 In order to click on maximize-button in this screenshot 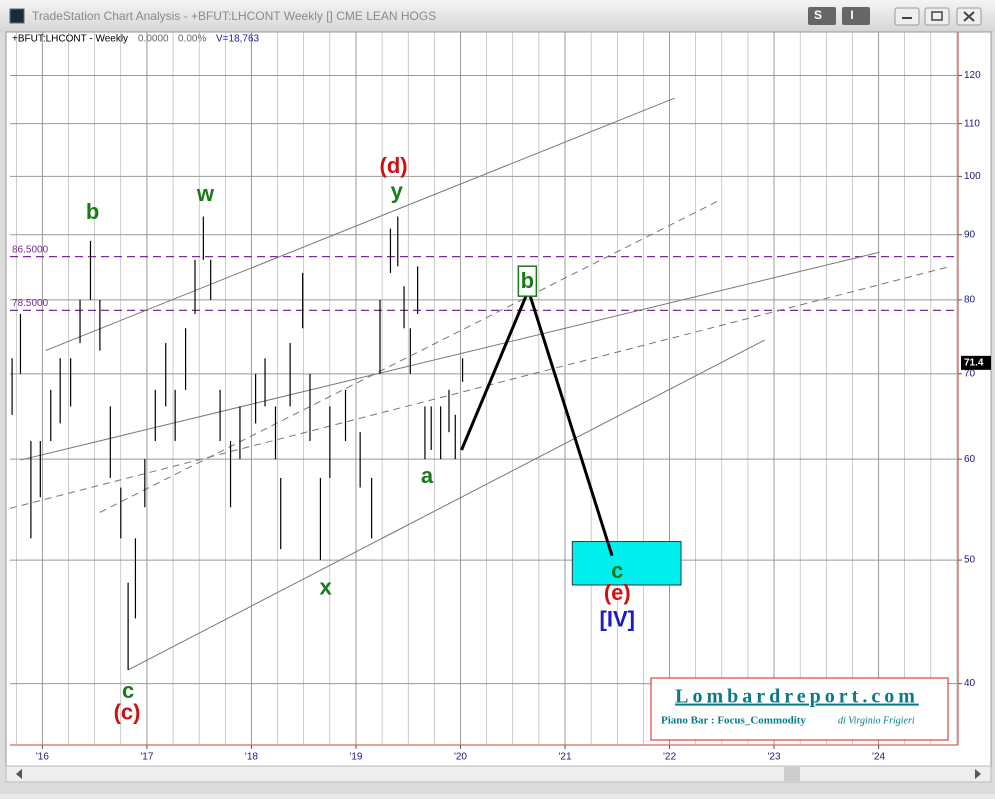, I will do `click(937, 16)`.